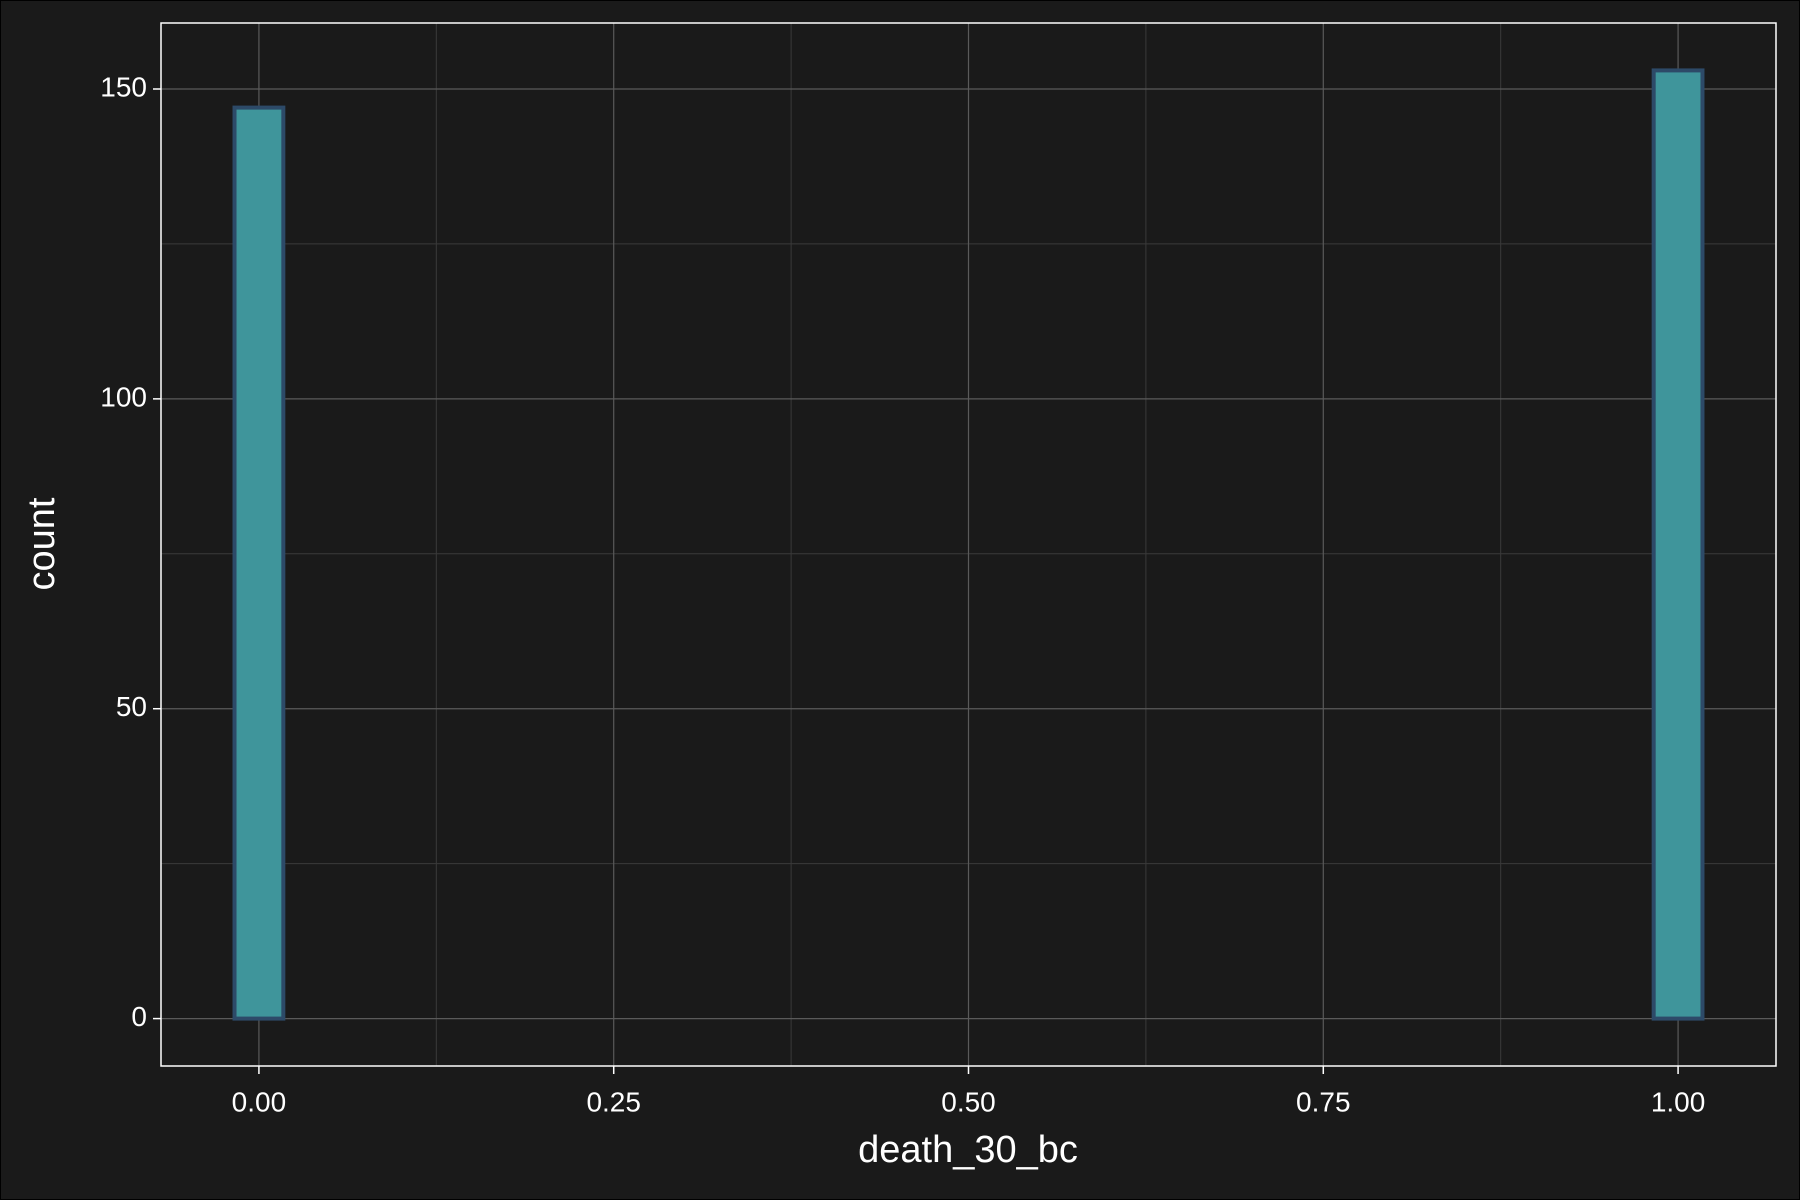 This screenshot has height=1200, width=1800. I want to click on x-tick-label: 0.25, so click(613, 1101).